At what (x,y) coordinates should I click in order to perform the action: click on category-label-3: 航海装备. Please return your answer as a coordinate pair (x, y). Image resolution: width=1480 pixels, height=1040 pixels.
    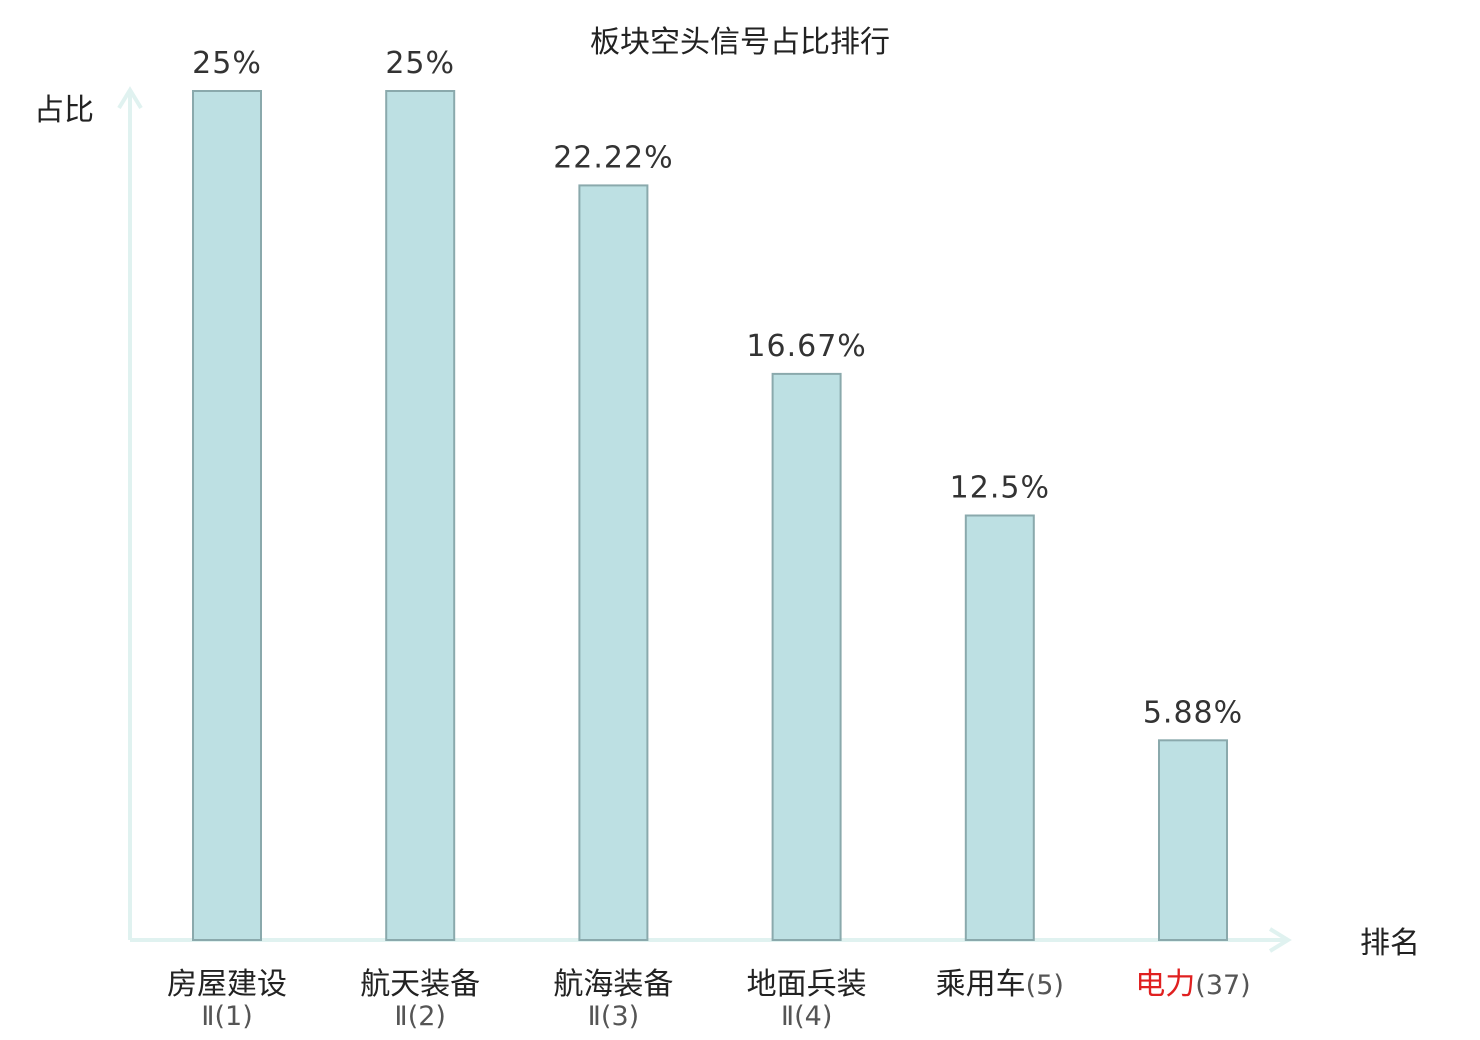
    Looking at the image, I should click on (613, 984).